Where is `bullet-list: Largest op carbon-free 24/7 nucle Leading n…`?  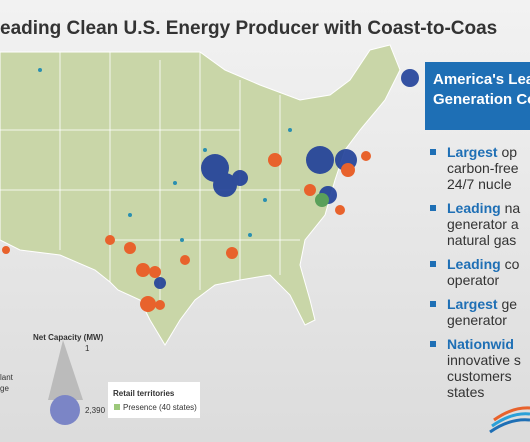 bullet-list: Largest op carbon-free 24/7 nucle Leading n… is located at coordinates (480, 276).